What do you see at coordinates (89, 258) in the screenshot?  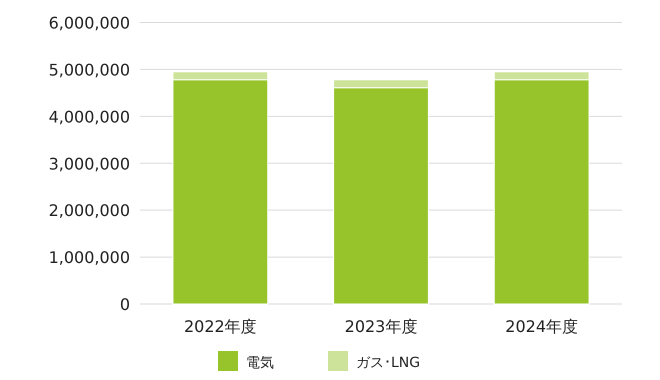 I see `y-tick-label: 1,000,000` at bounding box center [89, 258].